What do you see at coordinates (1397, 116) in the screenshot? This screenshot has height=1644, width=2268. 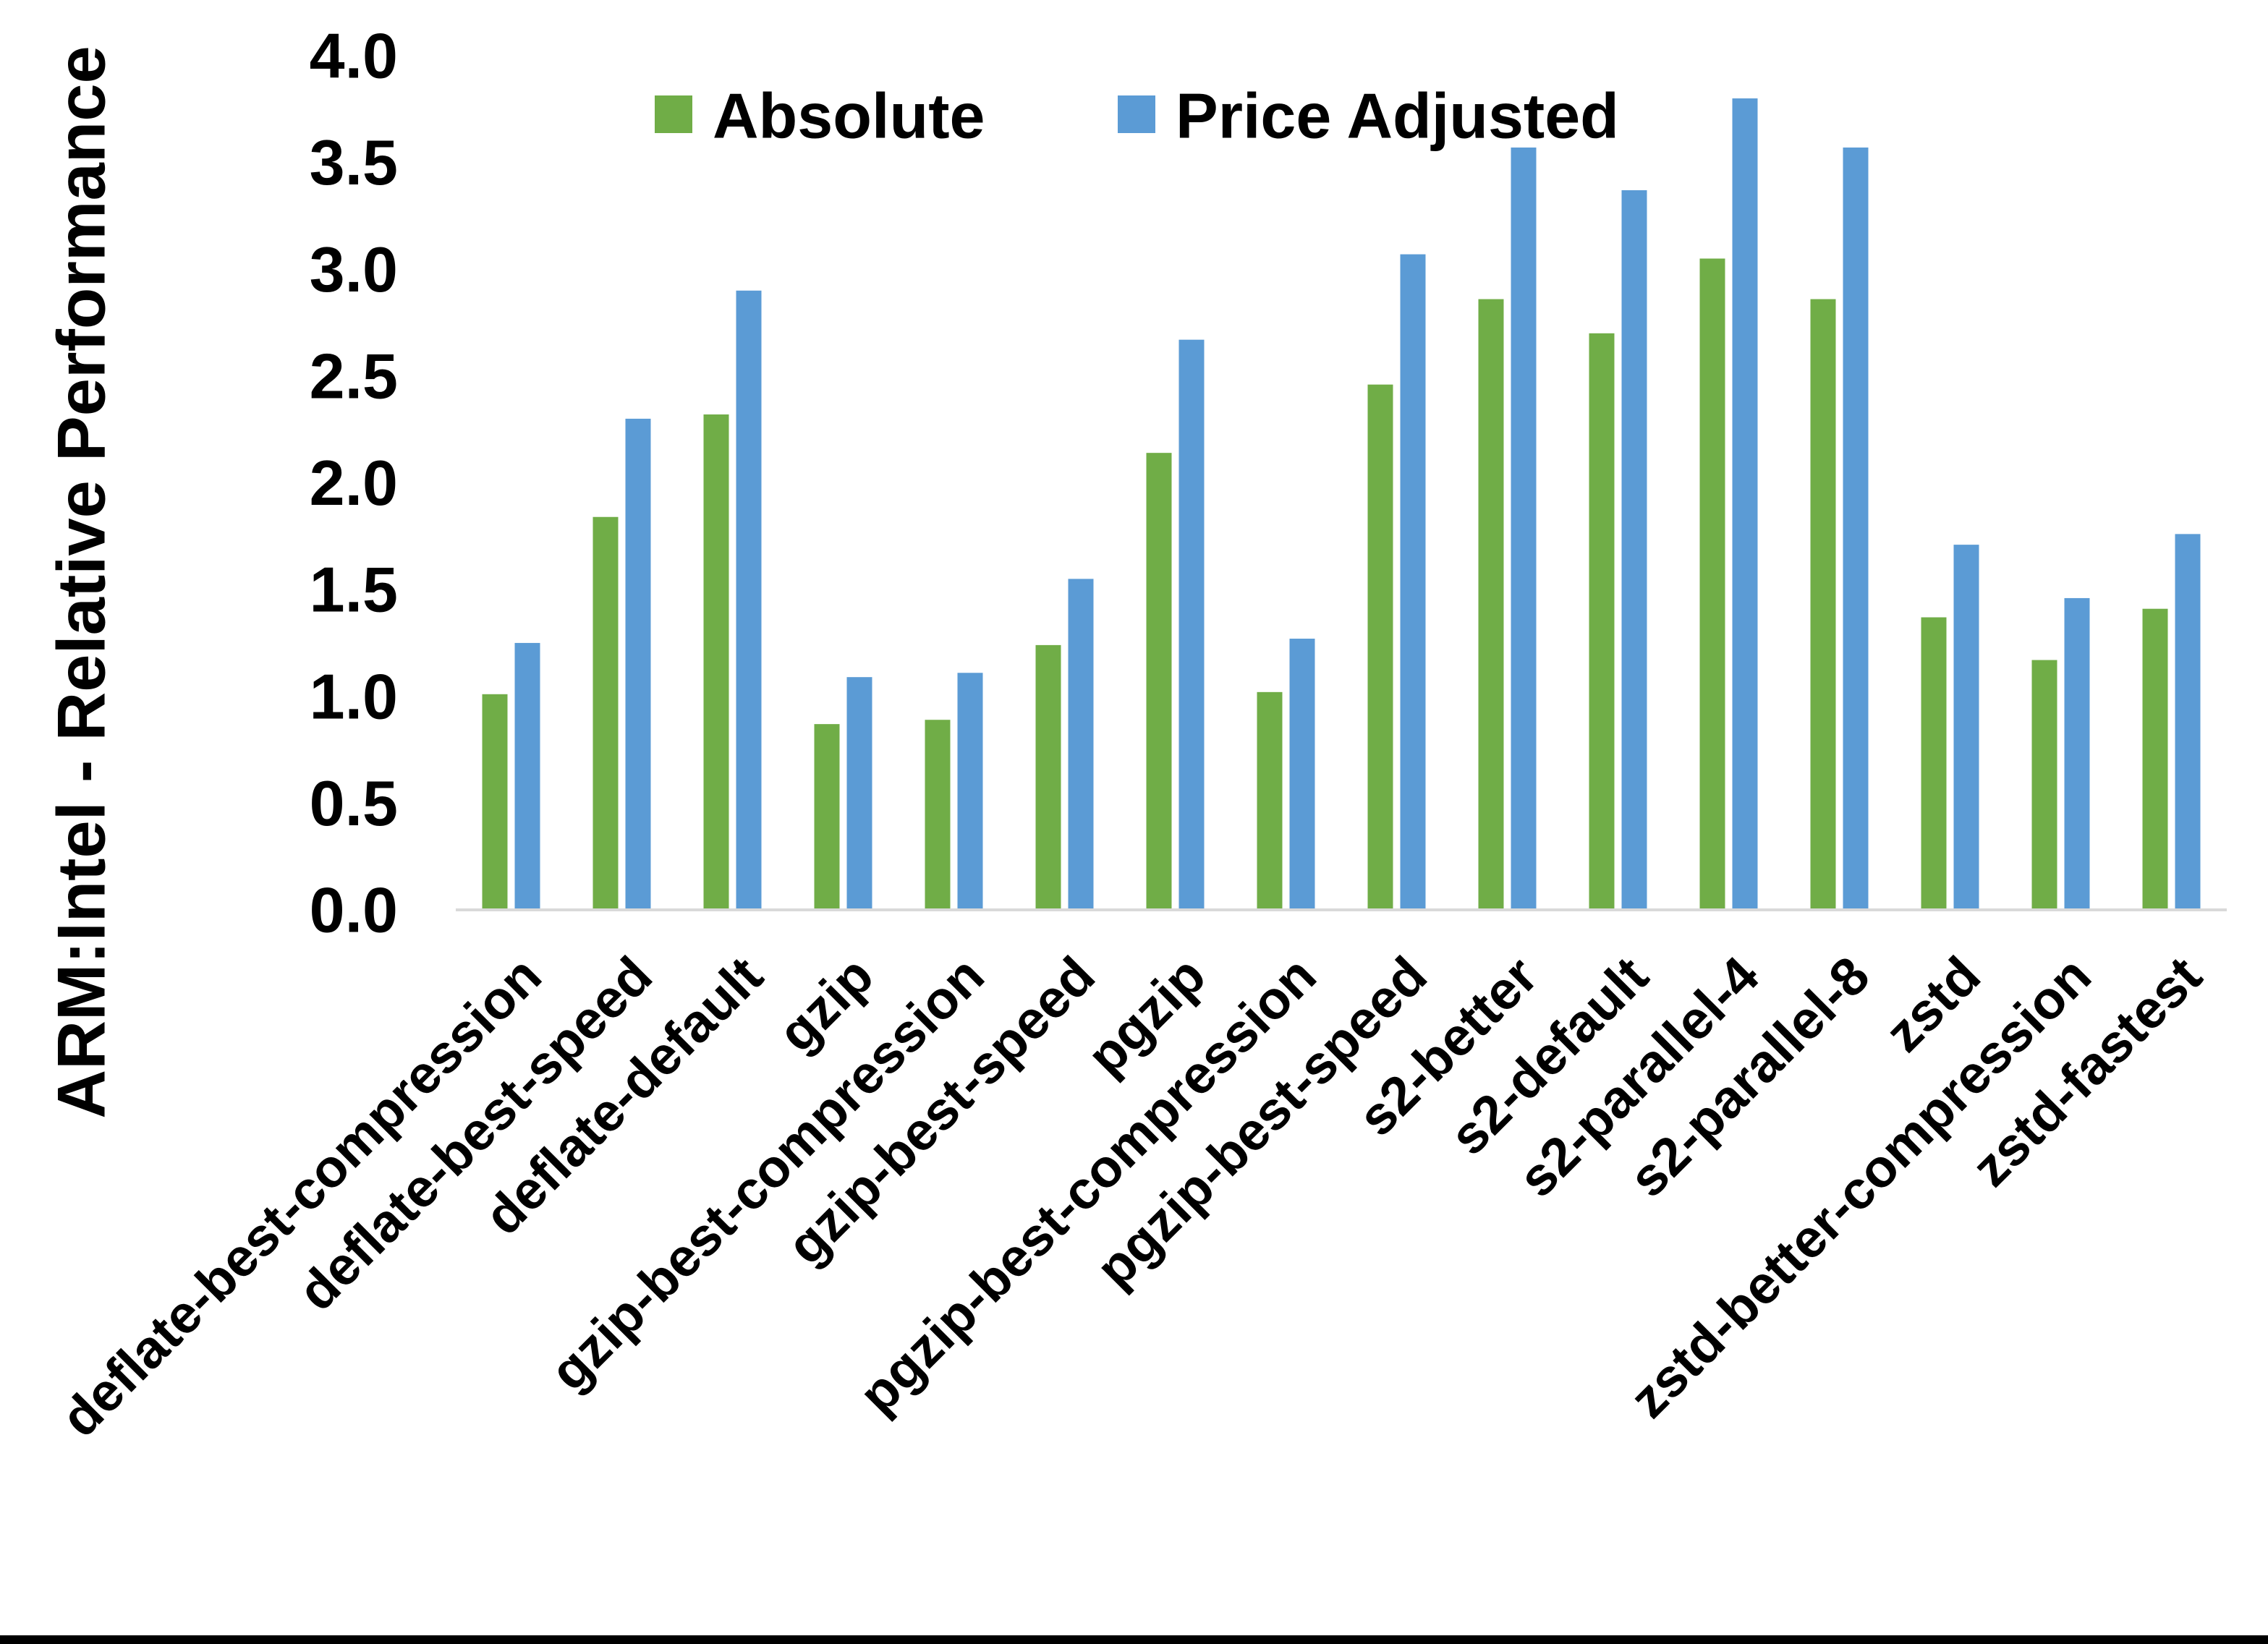 I see `legend-label-price-adjusted: Price Adjusted` at bounding box center [1397, 116].